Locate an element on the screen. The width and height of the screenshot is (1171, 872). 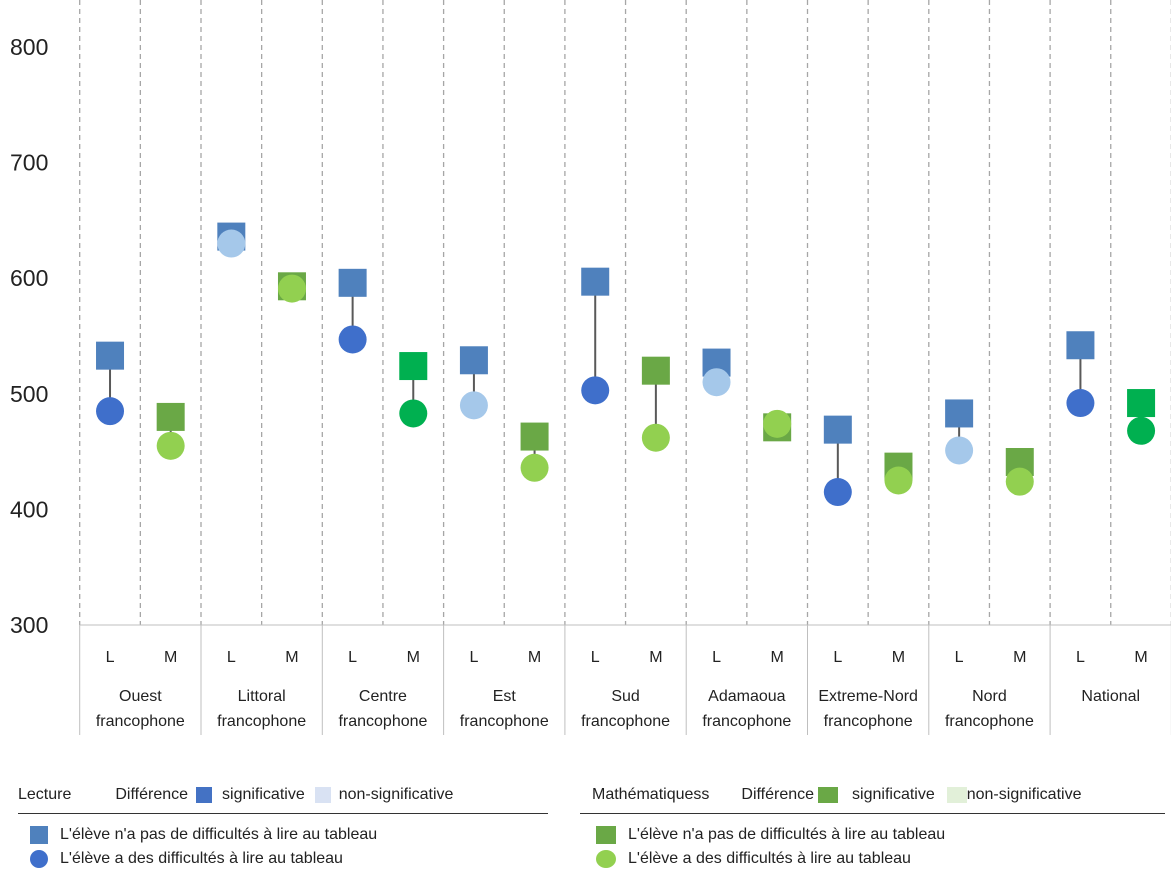
y-tick-label: 400 is located at coordinates (29, 509).